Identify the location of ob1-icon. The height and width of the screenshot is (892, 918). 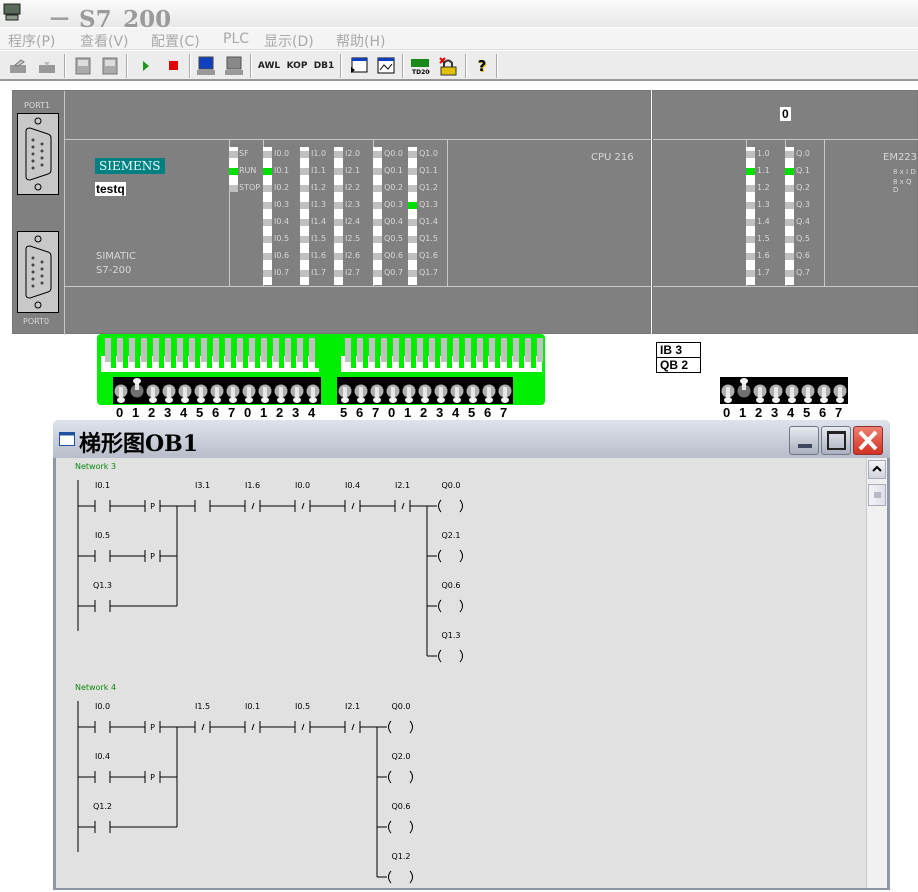
(83, 66).